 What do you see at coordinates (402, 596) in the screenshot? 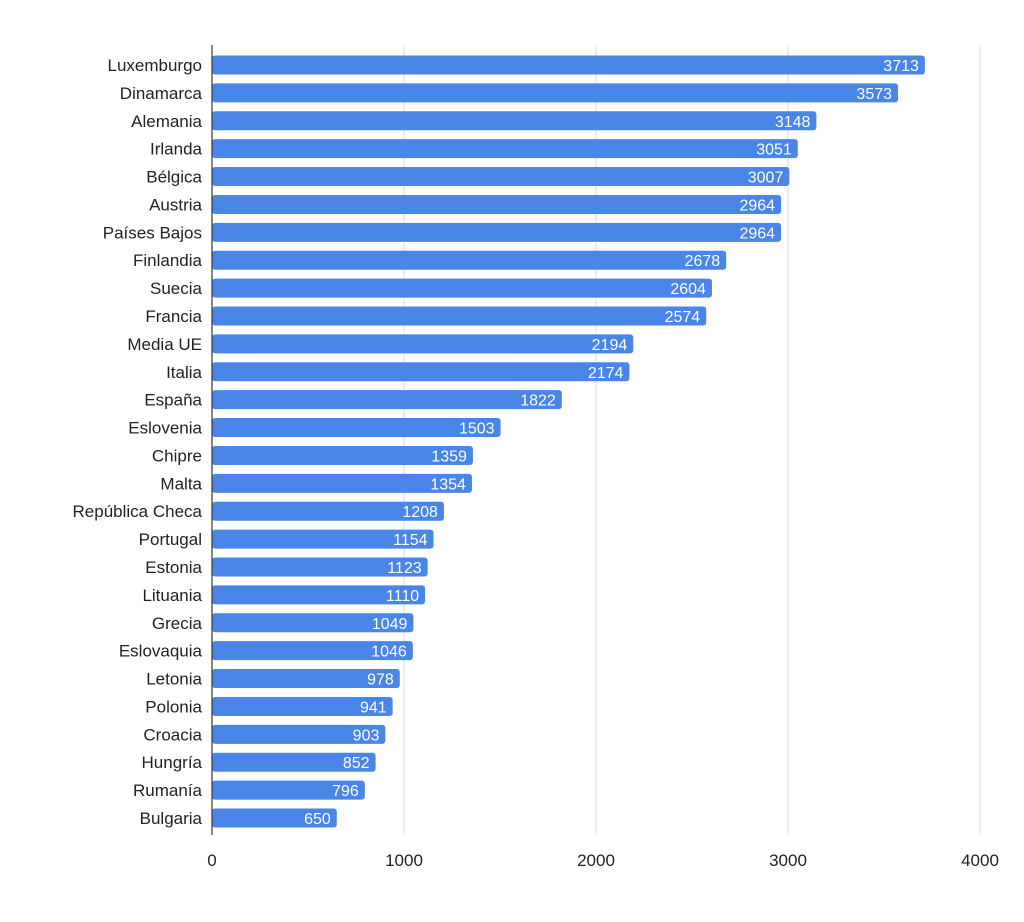
I see `value-label-lituania: 1110` at bounding box center [402, 596].